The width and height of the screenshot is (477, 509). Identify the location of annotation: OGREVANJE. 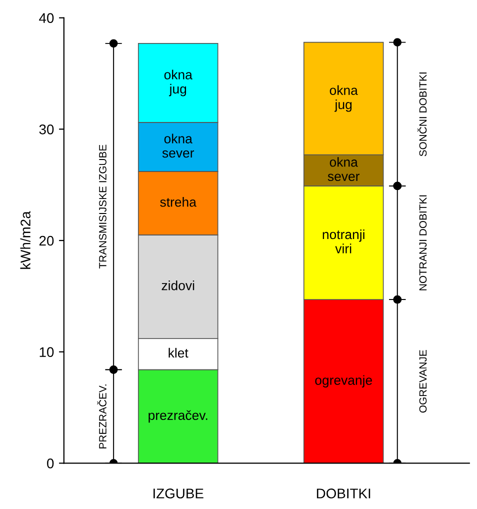
(423, 381).